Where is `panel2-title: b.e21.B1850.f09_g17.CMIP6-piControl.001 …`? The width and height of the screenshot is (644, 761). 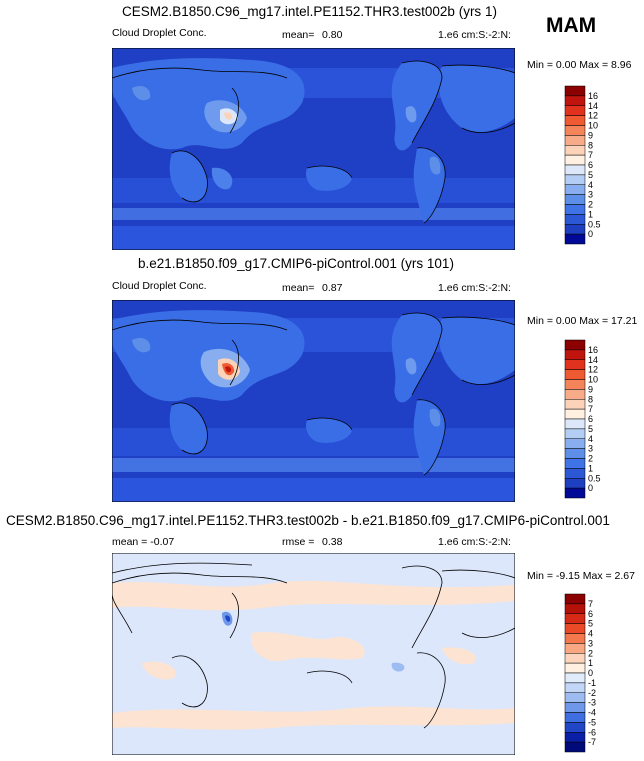 panel2-title: b.e21.B1850.f09_g17.CMIP6-piControl.001 … is located at coordinates (296, 263).